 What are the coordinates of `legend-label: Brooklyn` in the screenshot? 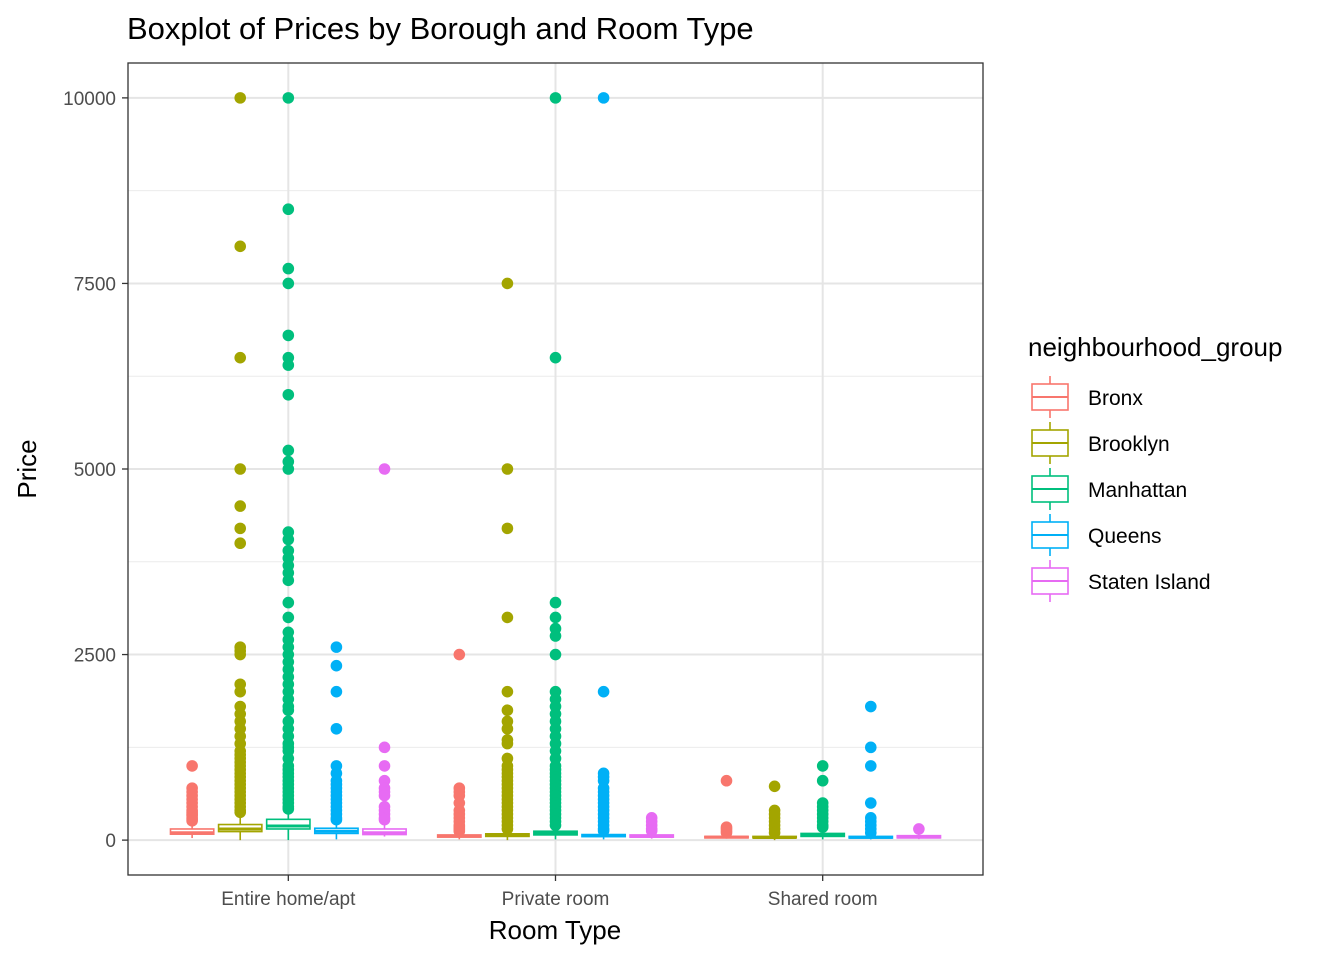 It's located at (1129, 444).